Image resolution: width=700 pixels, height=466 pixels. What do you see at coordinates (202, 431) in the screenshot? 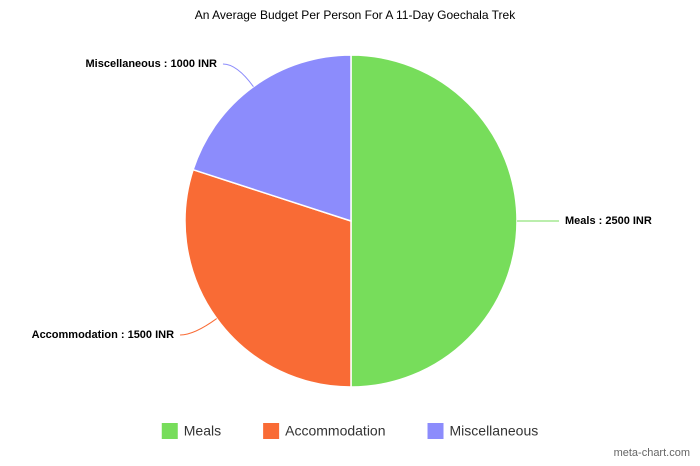
I see `legend-label: Meals` at bounding box center [202, 431].